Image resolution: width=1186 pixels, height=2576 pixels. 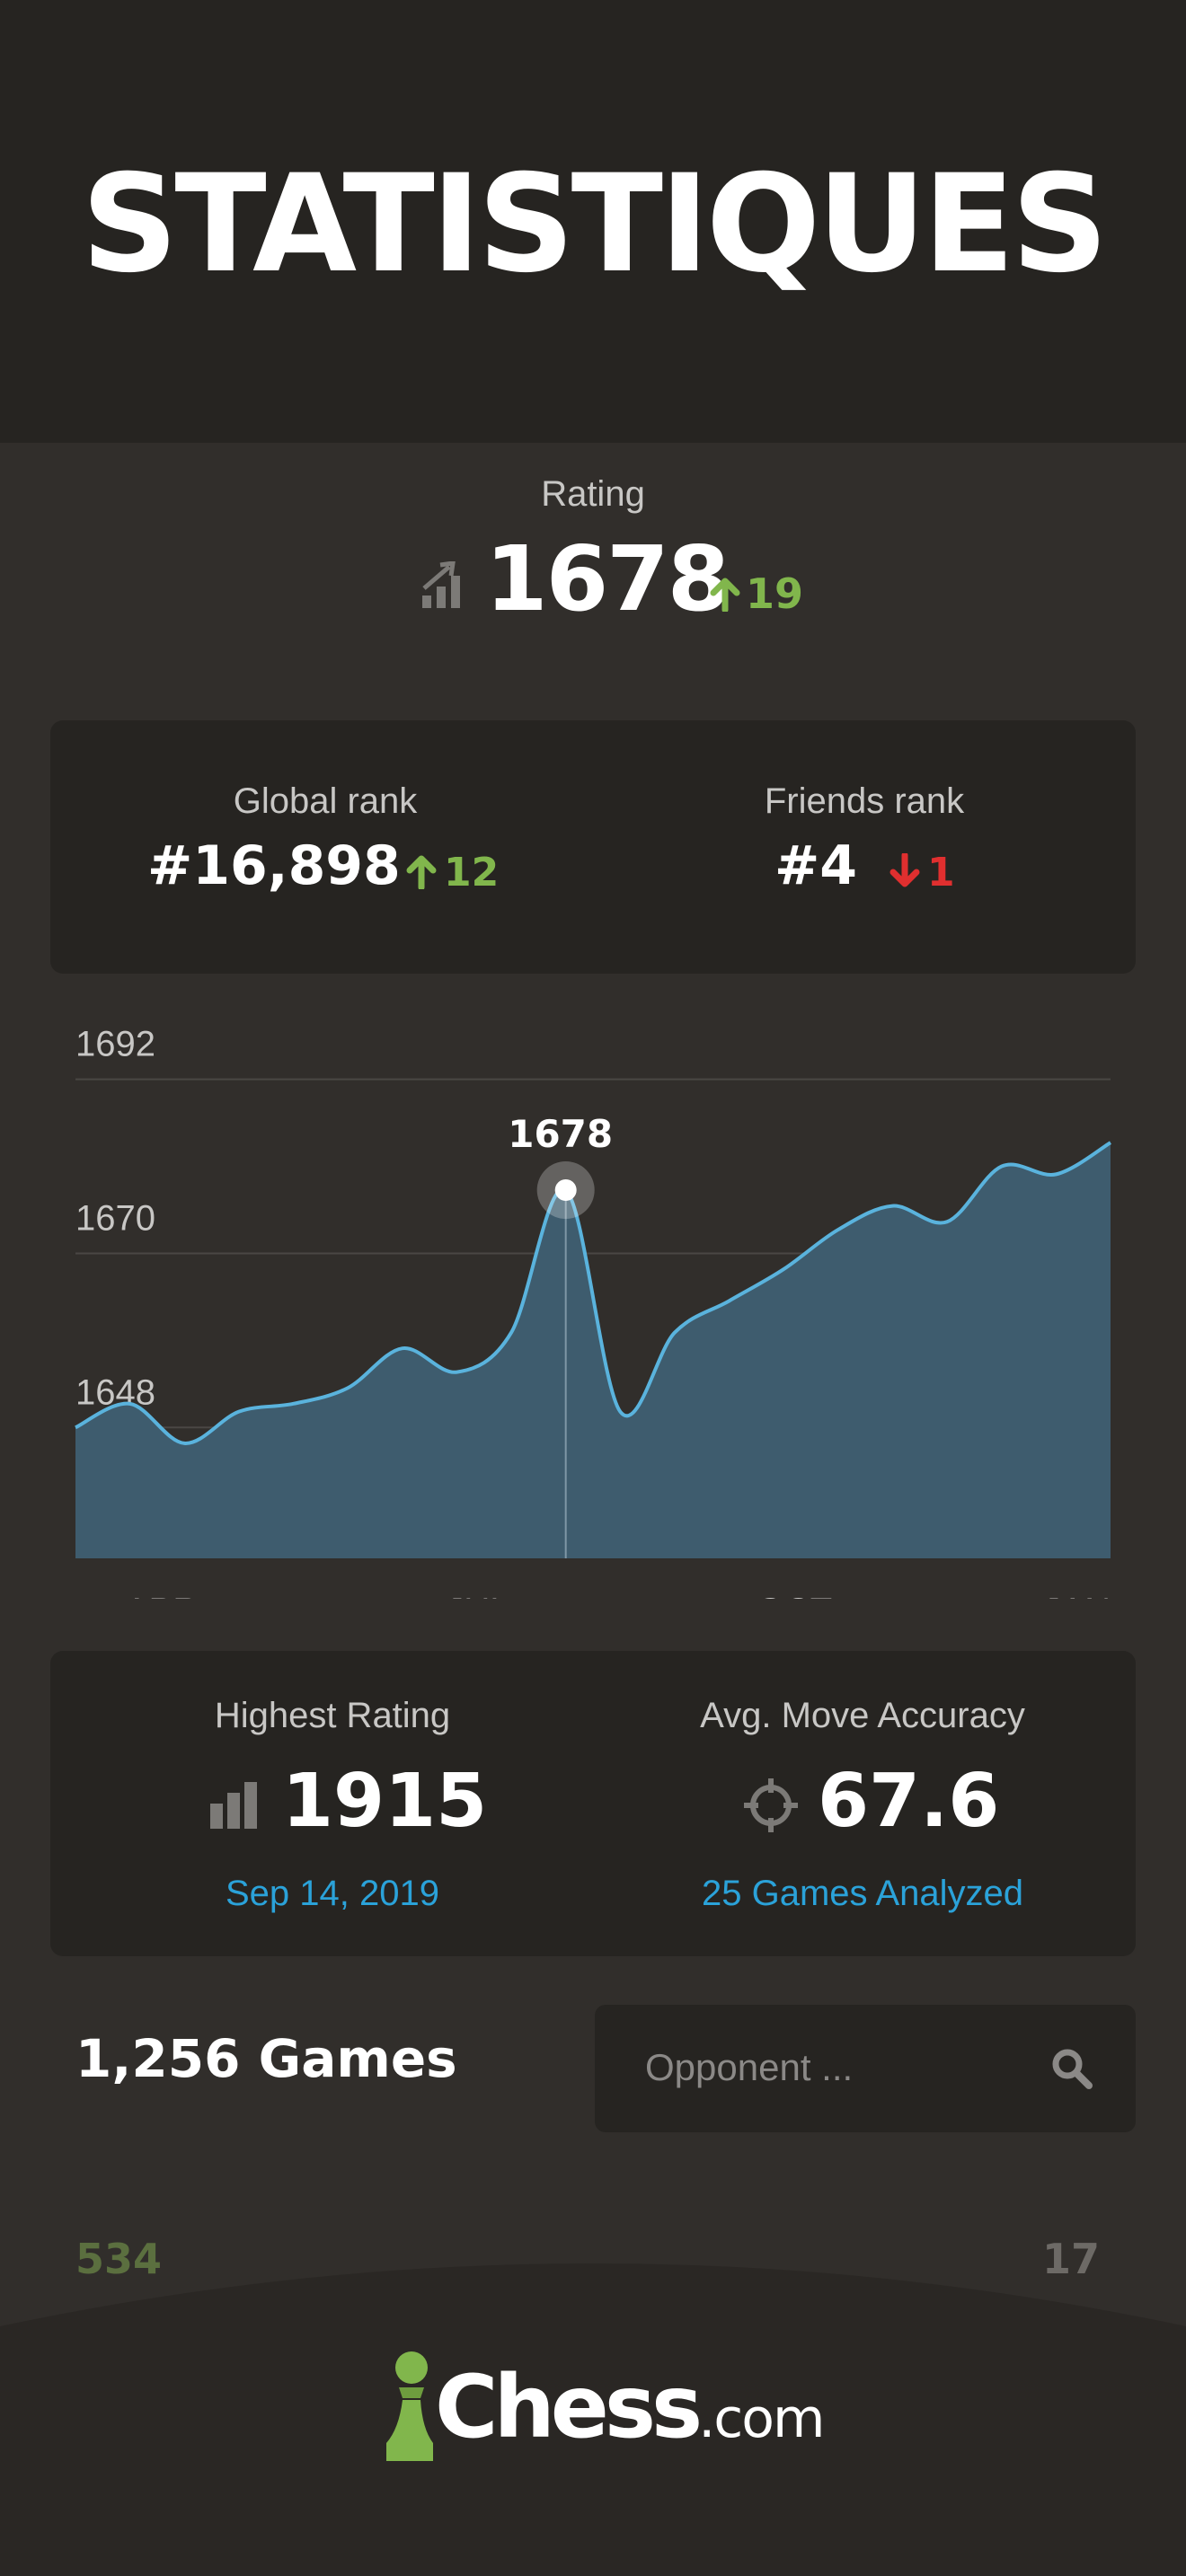 I want to click on x-tick-label: OCT, so click(x=794, y=1595).